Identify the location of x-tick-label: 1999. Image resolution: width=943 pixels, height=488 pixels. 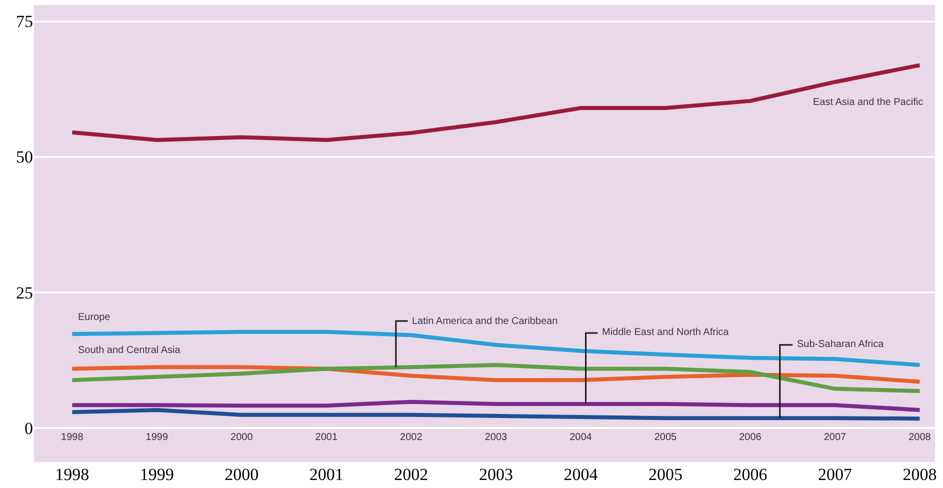
(157, 438).